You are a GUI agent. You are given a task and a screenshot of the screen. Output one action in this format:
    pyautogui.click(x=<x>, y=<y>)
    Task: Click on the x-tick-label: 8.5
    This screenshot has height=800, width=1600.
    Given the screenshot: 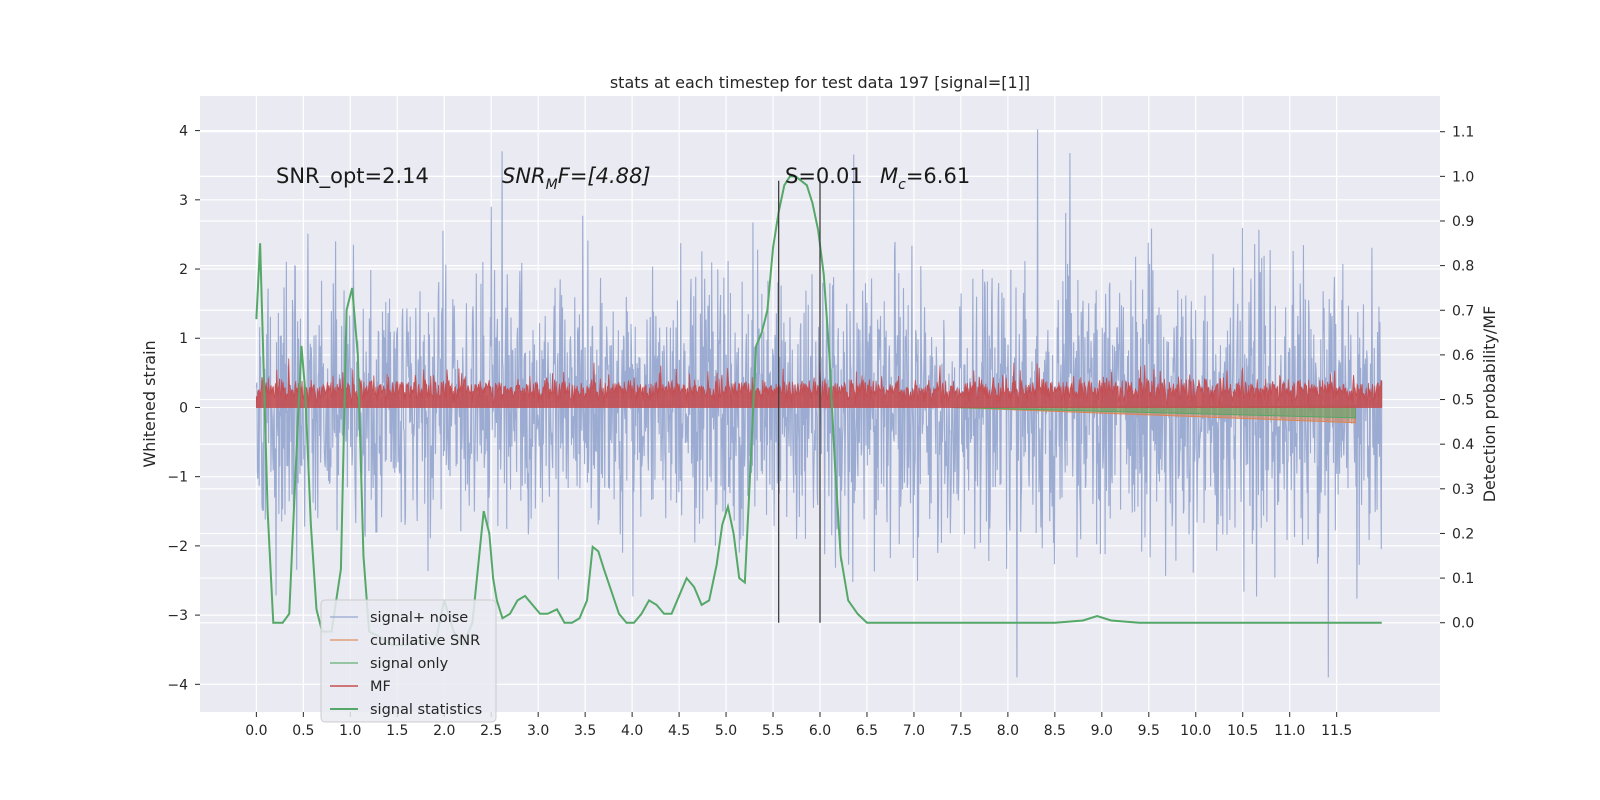 What is the action you would take?
    pyautogui.click(x=1055, y=731)
    